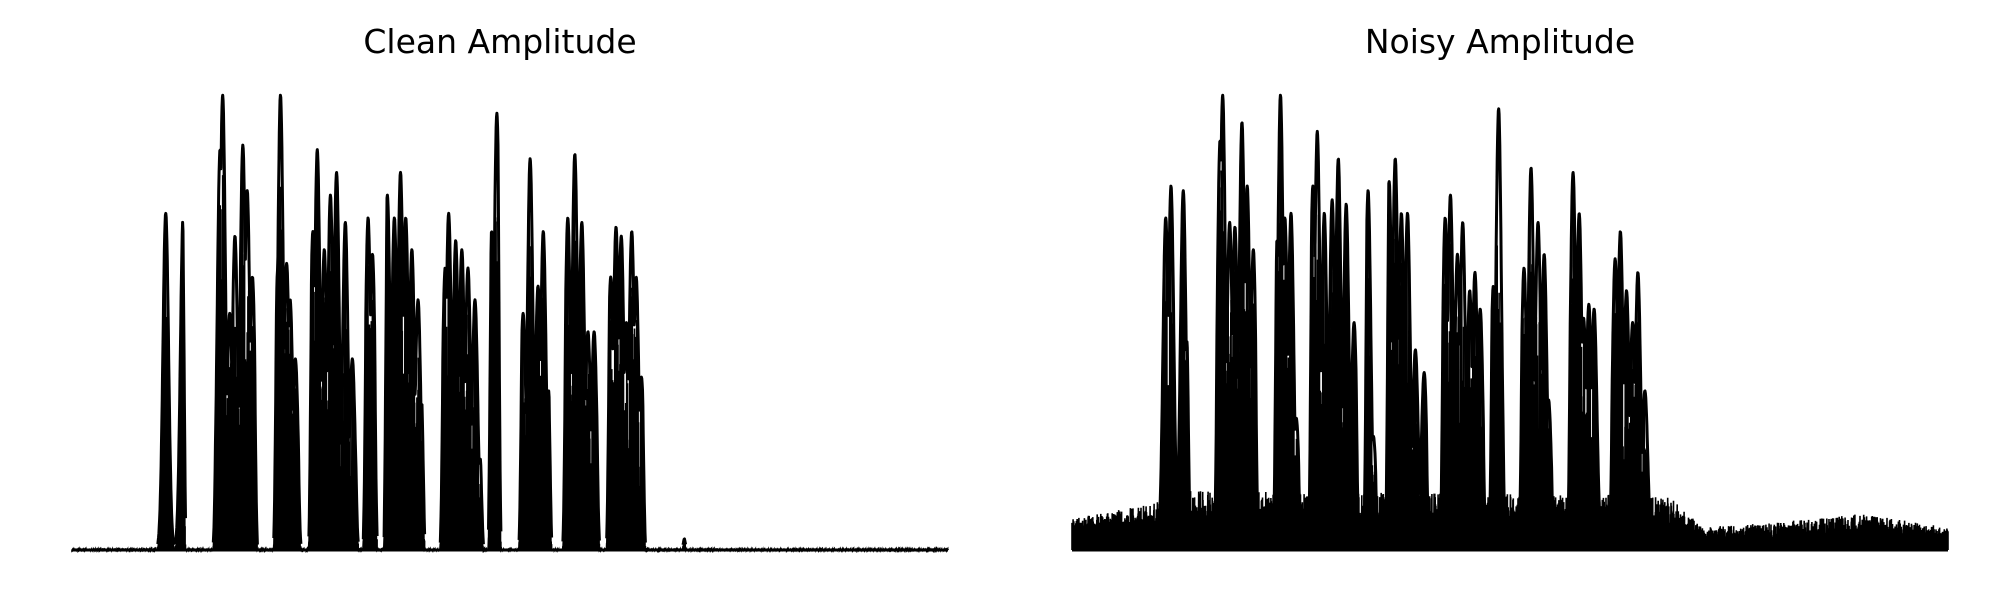 The image size is (2000, 600). Describe the element at coordinates (1500, 41) in the screenshot. I see `chart-title-noisy: Noisy Amplitude` at that location.